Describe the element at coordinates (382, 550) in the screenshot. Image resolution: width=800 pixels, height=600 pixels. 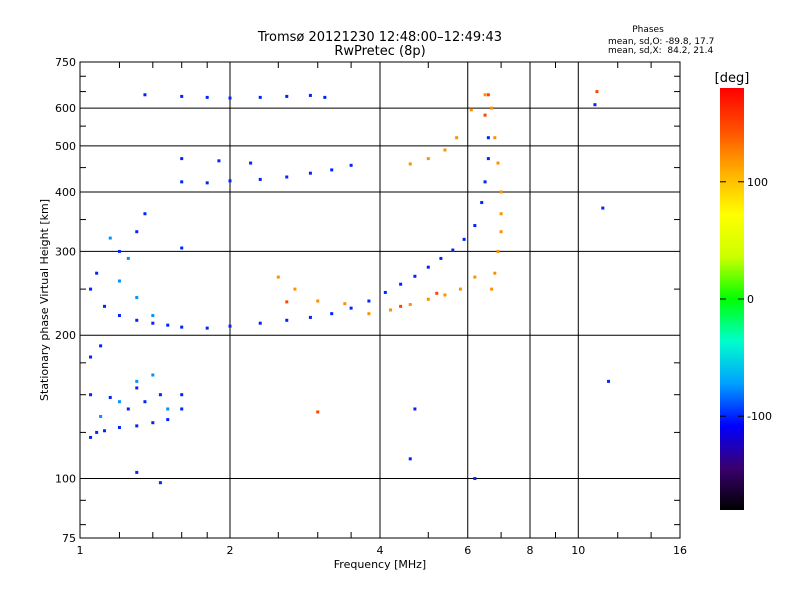
I see `x-tick-labels: 1 2 4 6 8 10 16` at that location.